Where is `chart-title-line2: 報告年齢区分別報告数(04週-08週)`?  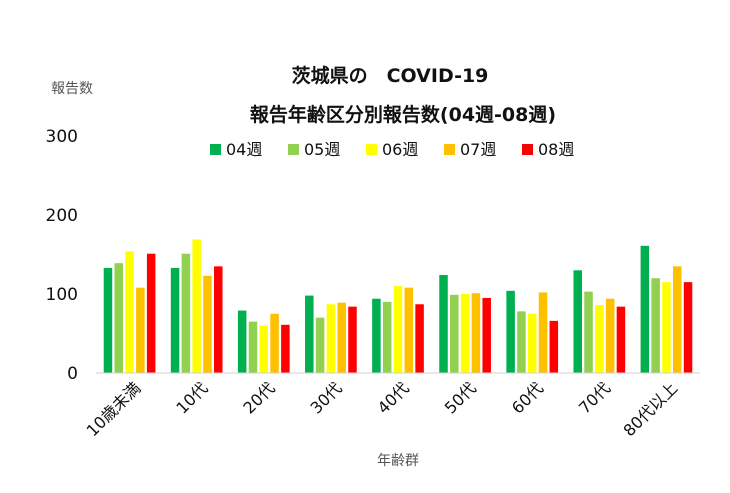
chart-title-line2: 報告年齢区分別報告数(04週-08週) is located at coordinates (403, 114).